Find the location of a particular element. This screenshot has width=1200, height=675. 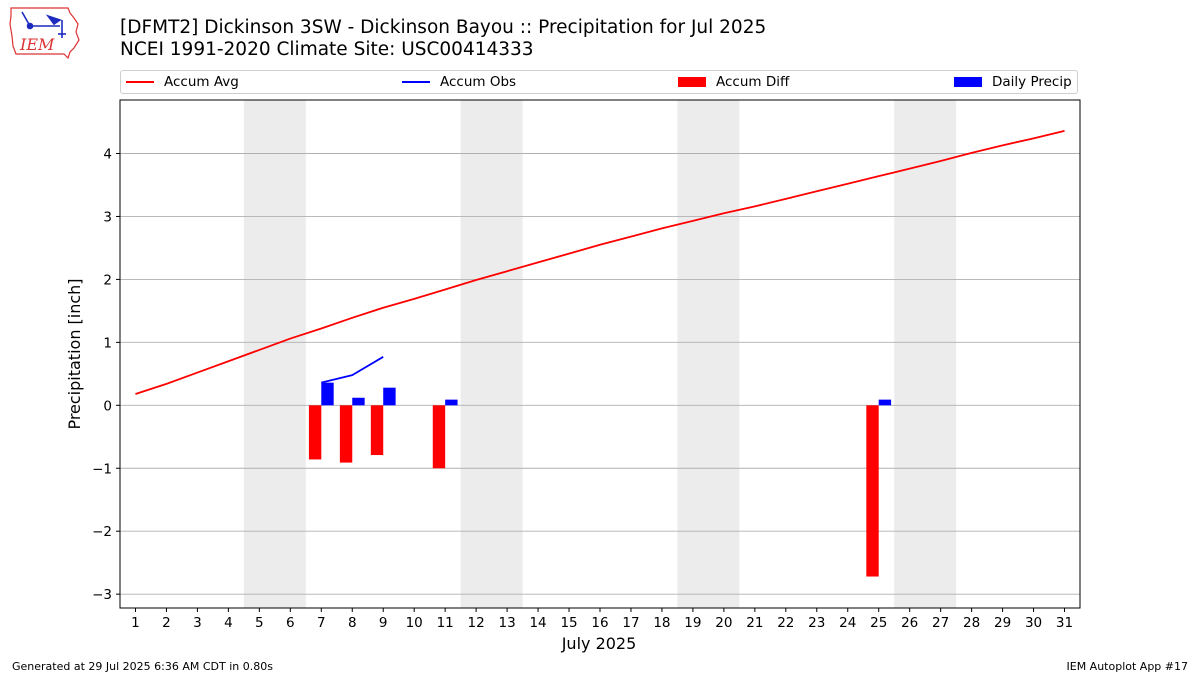

x-tick-label: 28 is located at coordinates (971, 623).